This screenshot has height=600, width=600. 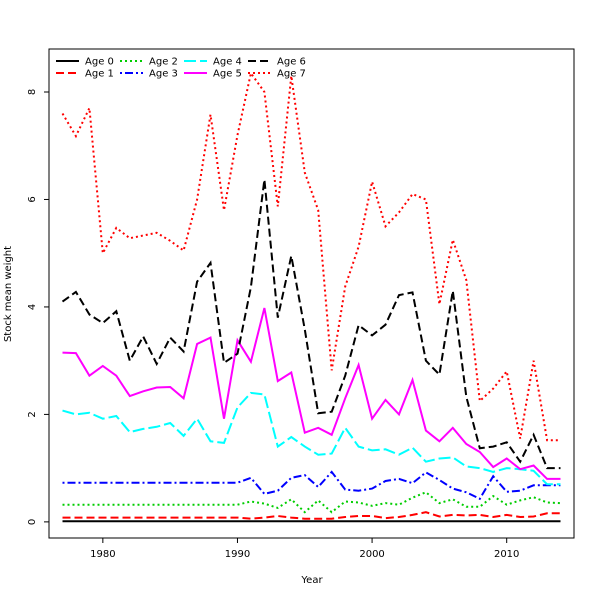 What do you see at coordinates (237, 554) in the screenshot?
I see `x-tick-label: 1990` at bounding box center [237, 554].